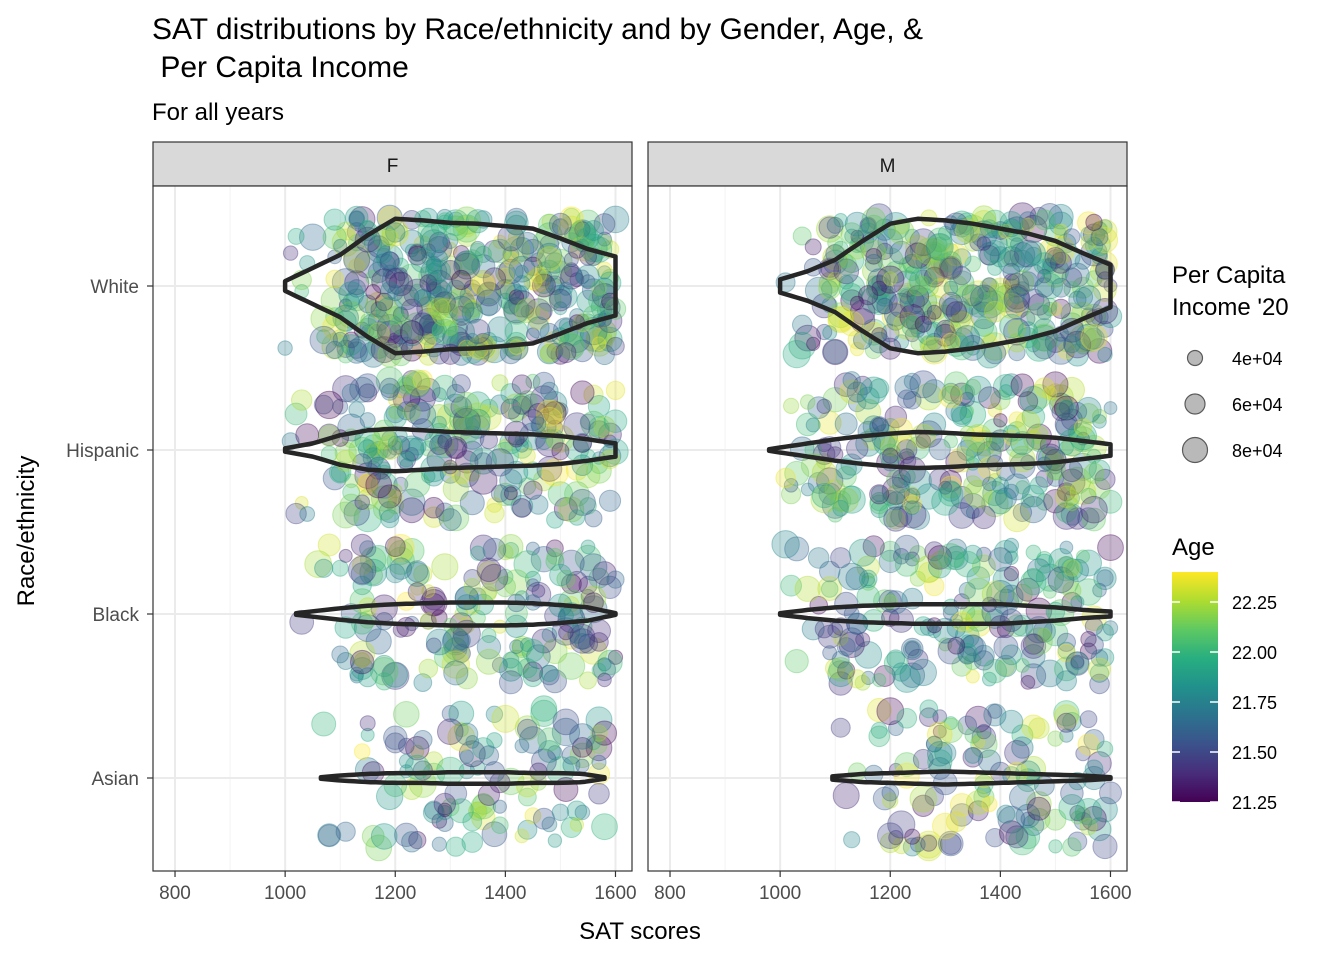 The height and width of the screenshot is (960, 1344). I want to click on size-legend-title-line-2: Income '20, so click(1230, 307).